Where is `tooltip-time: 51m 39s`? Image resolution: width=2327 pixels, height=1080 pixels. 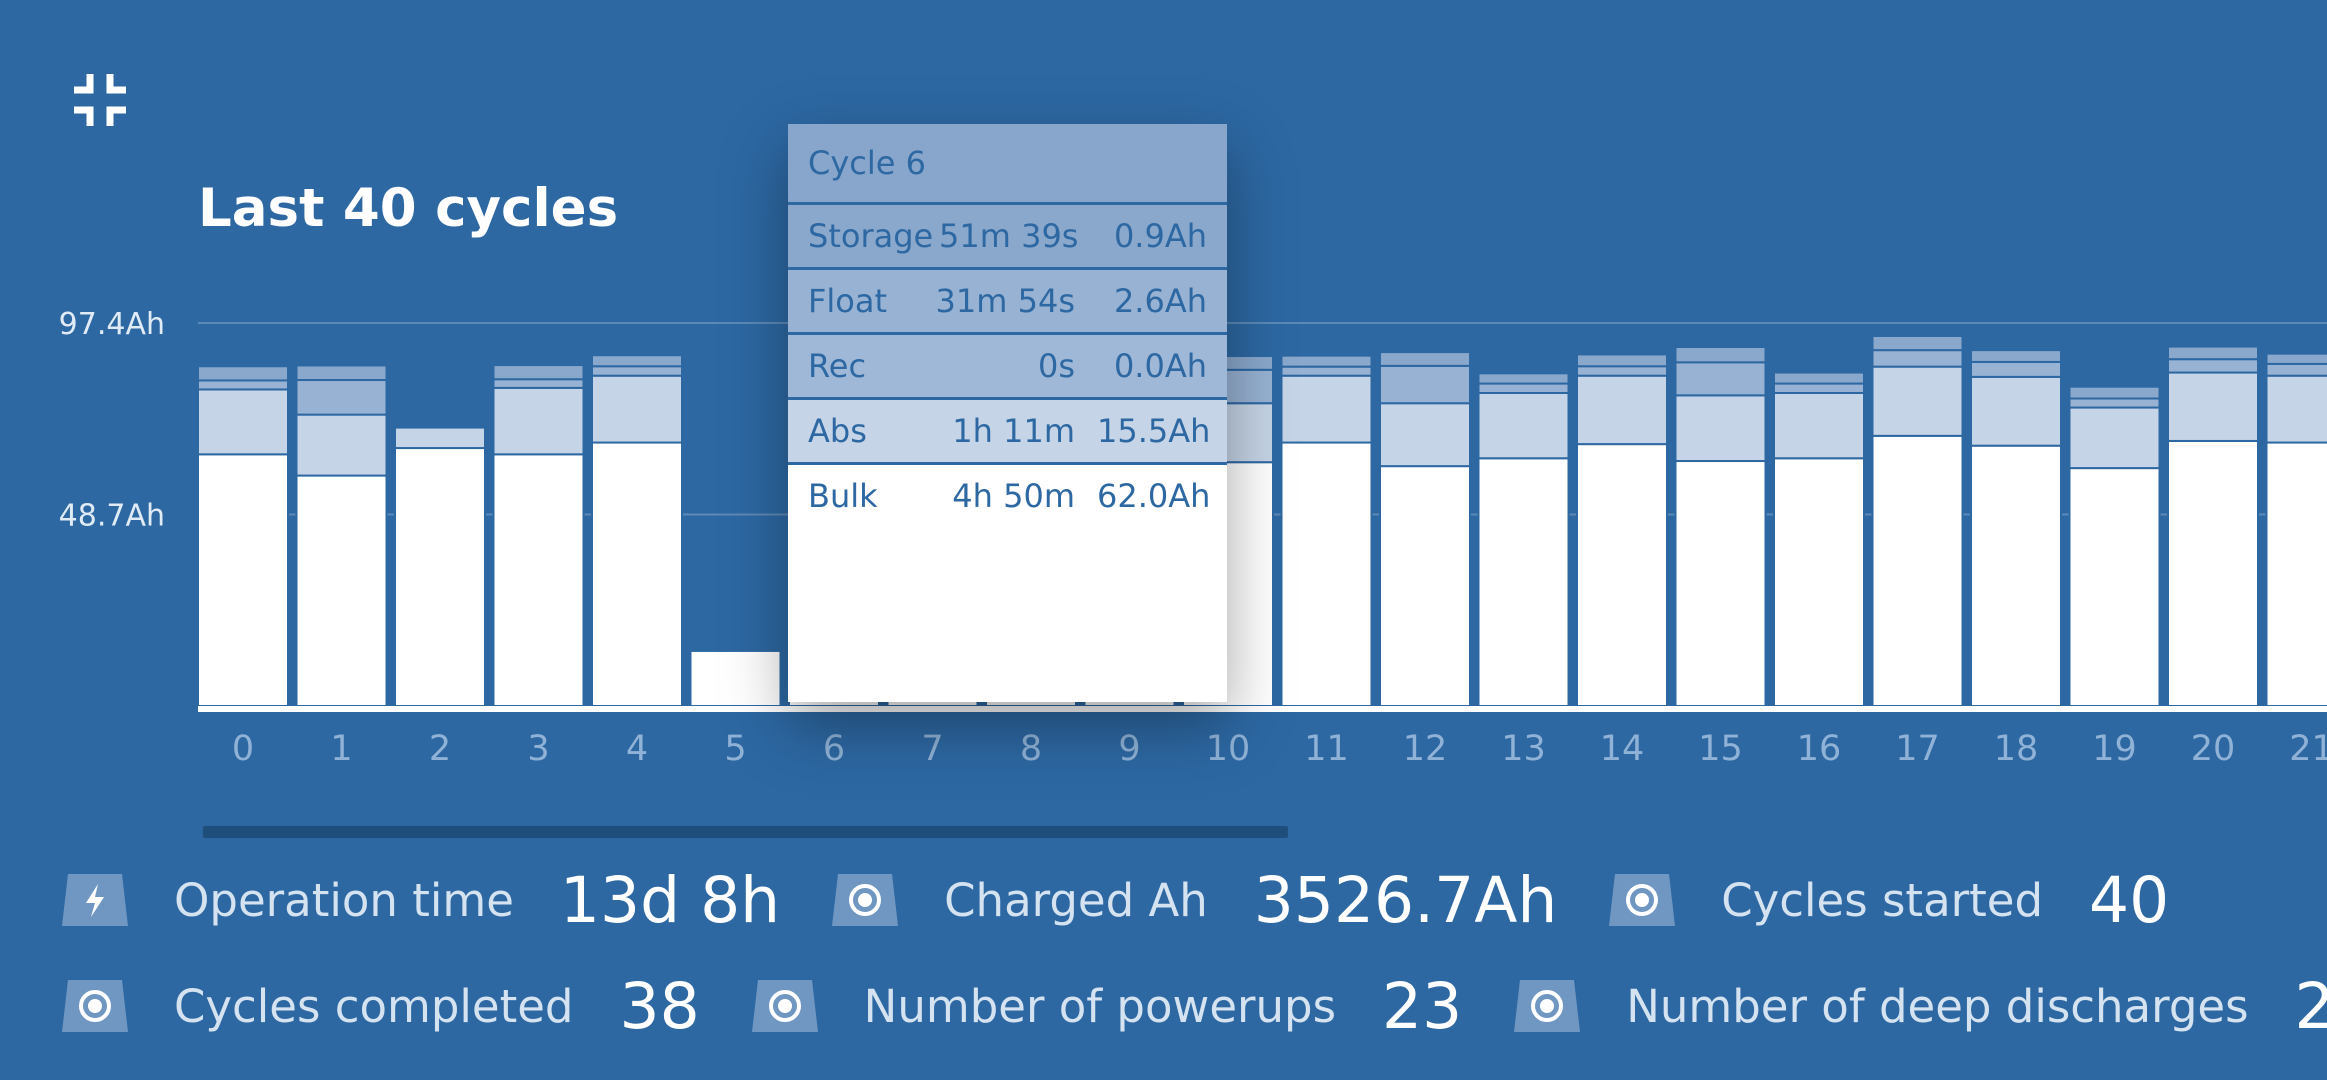
tooltip-time: 51m 39s is located at coordinates (1009, 236).